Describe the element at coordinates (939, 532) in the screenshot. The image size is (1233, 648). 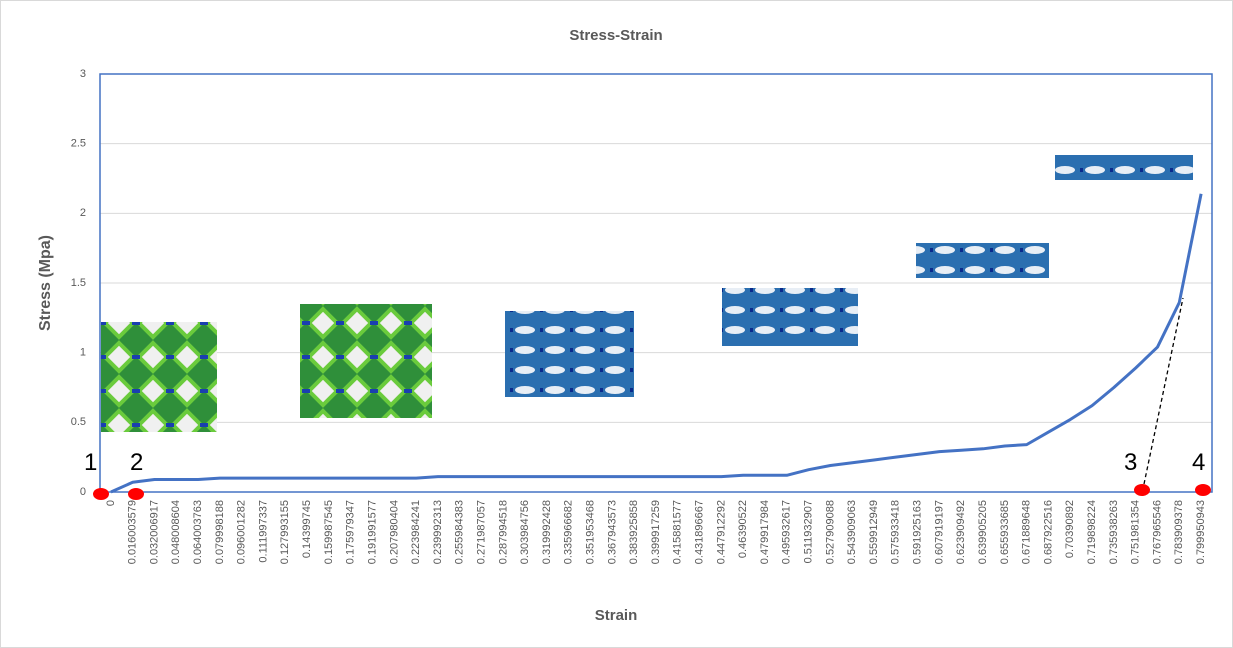
I see `x-tick-label: 0.607919197` at that location.